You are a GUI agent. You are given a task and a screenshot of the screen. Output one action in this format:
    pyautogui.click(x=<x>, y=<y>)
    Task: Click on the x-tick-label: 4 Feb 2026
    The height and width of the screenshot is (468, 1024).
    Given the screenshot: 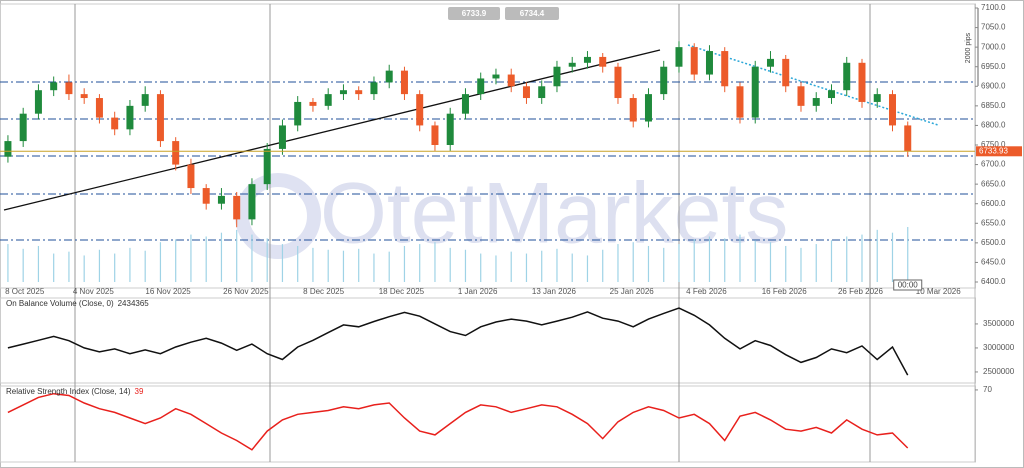 What is the action you would take?
    pyautogui.click(x=706, y=291)
    